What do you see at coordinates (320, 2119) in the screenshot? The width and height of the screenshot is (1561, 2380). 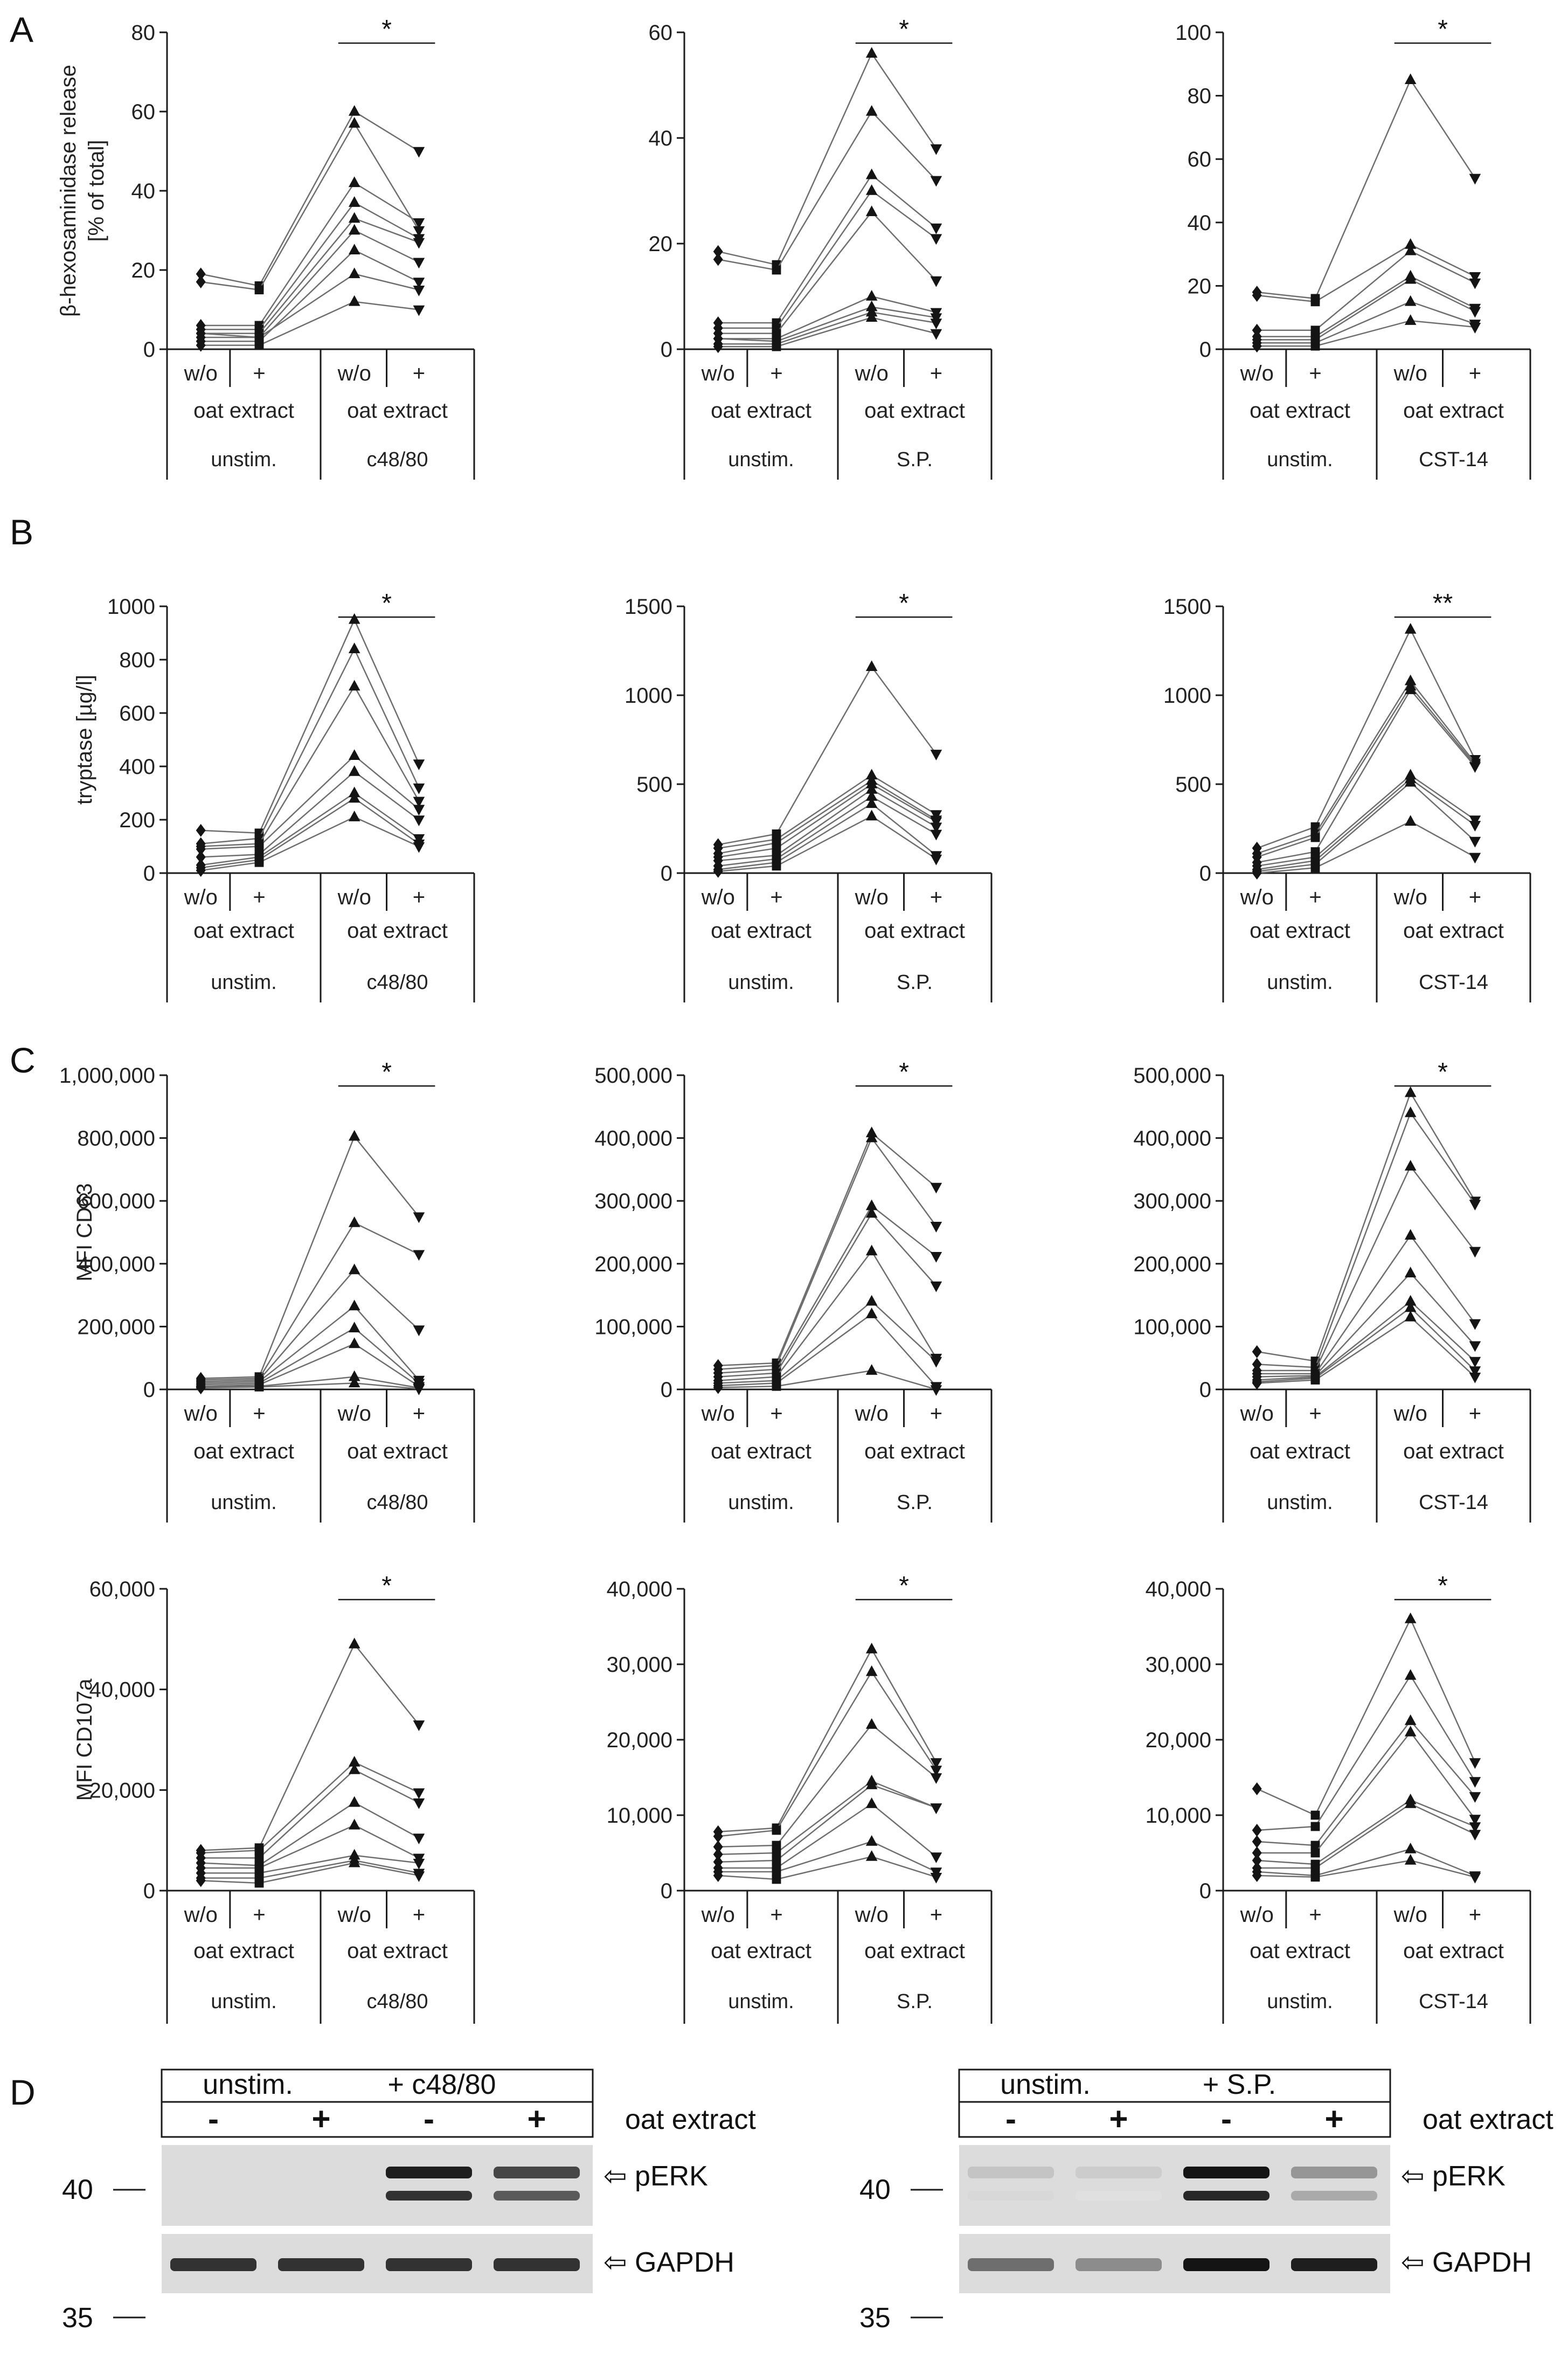 I see `lane-sign: +` at bounding box center [320, 2119].